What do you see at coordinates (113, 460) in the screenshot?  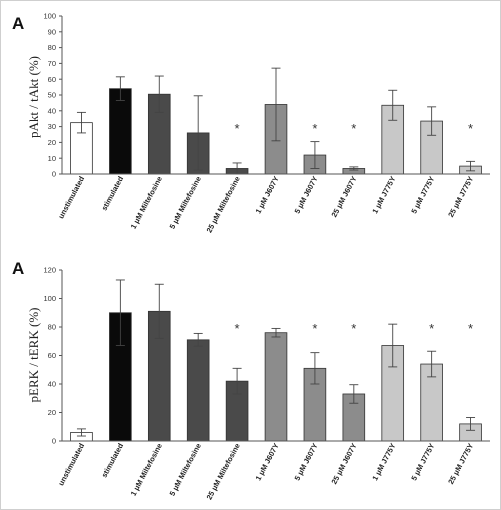 I see `panel-erk-category-label: stimulated` at bounding box center [113, 460].